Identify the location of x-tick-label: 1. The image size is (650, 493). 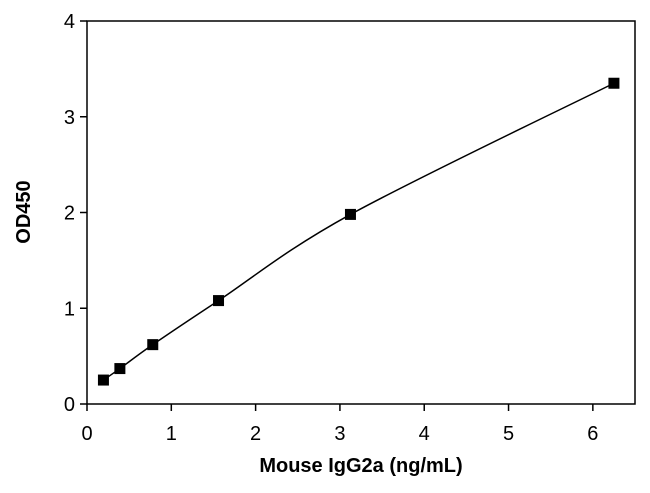
(171, 434).